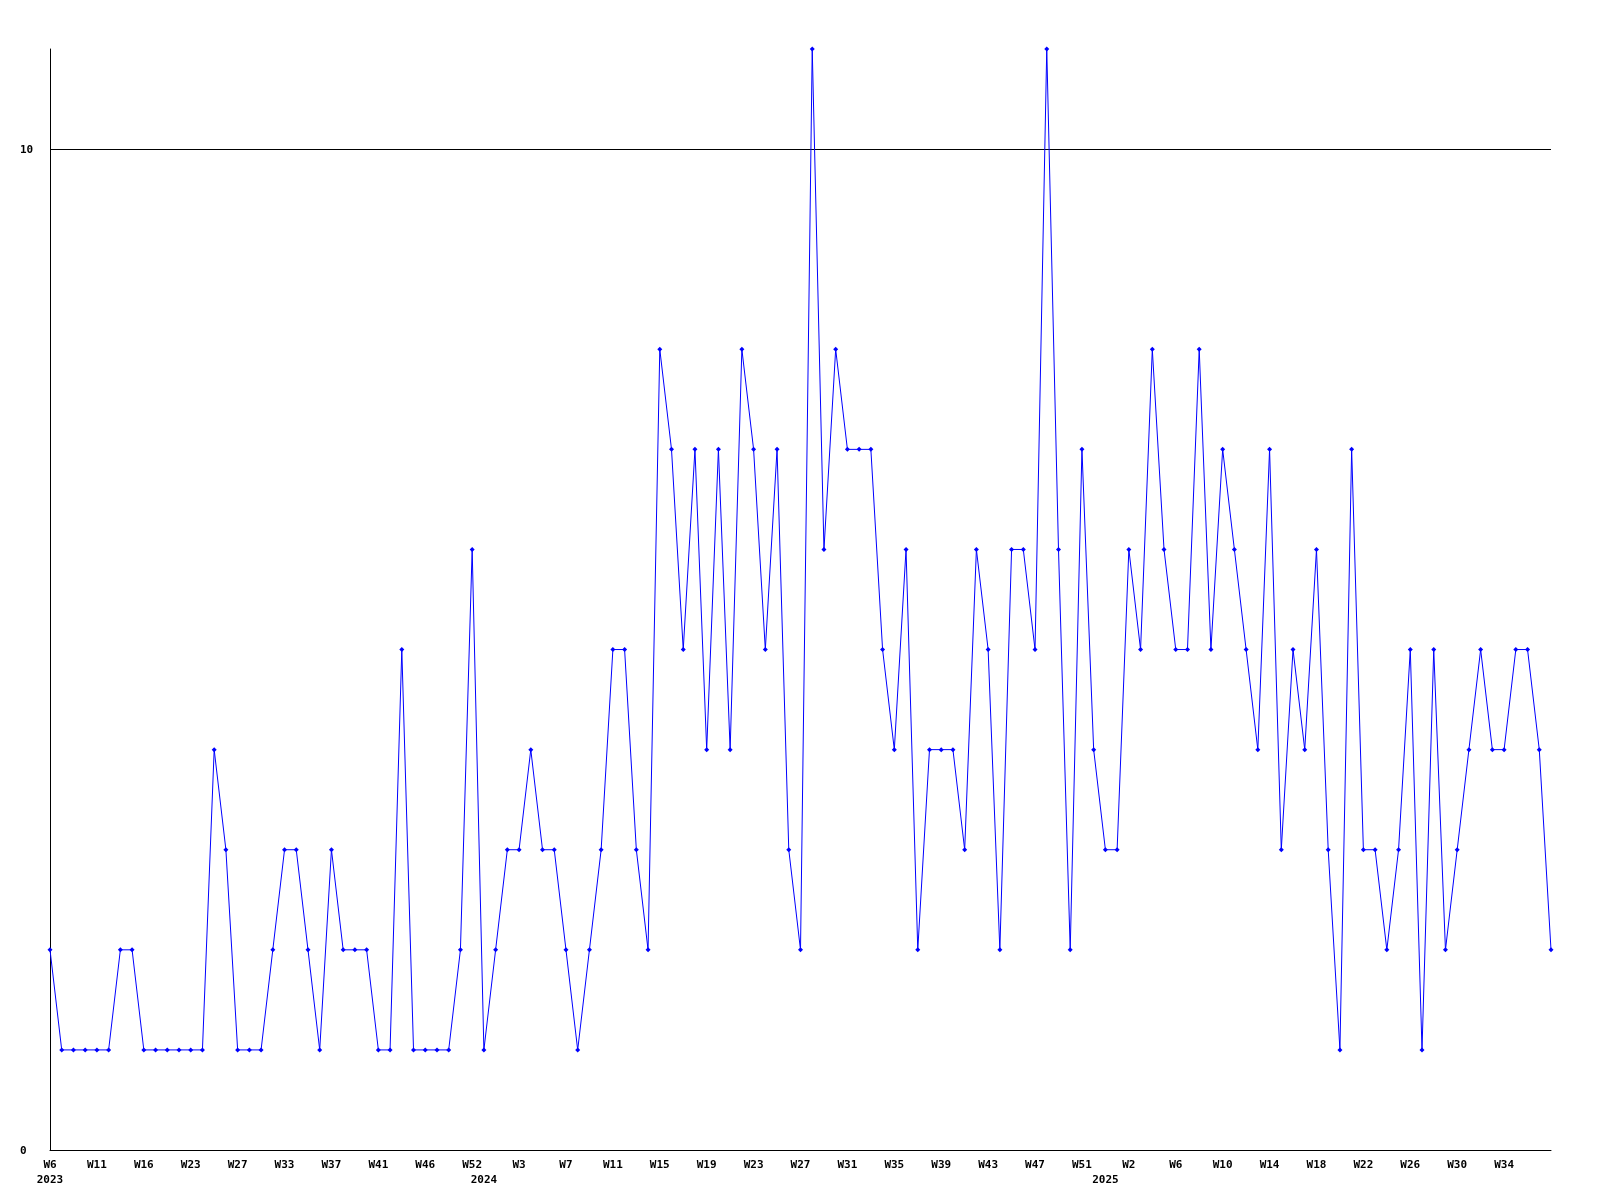  Describe the element at coordinates (847, 1164) in the screenshot. I see `x-tick-label: W31` at that location.